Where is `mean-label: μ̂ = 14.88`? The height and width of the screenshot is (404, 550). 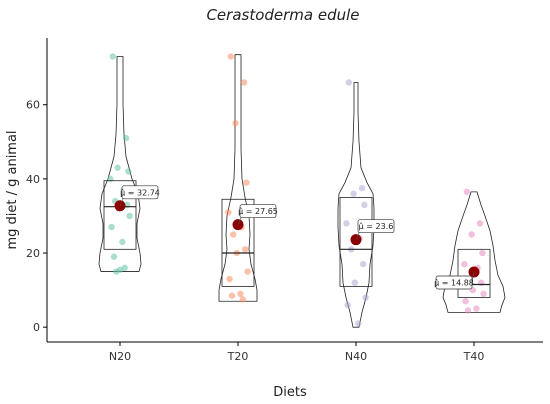
mean-label: μ̂ = 14.88 is located at coordinates (454, 283).